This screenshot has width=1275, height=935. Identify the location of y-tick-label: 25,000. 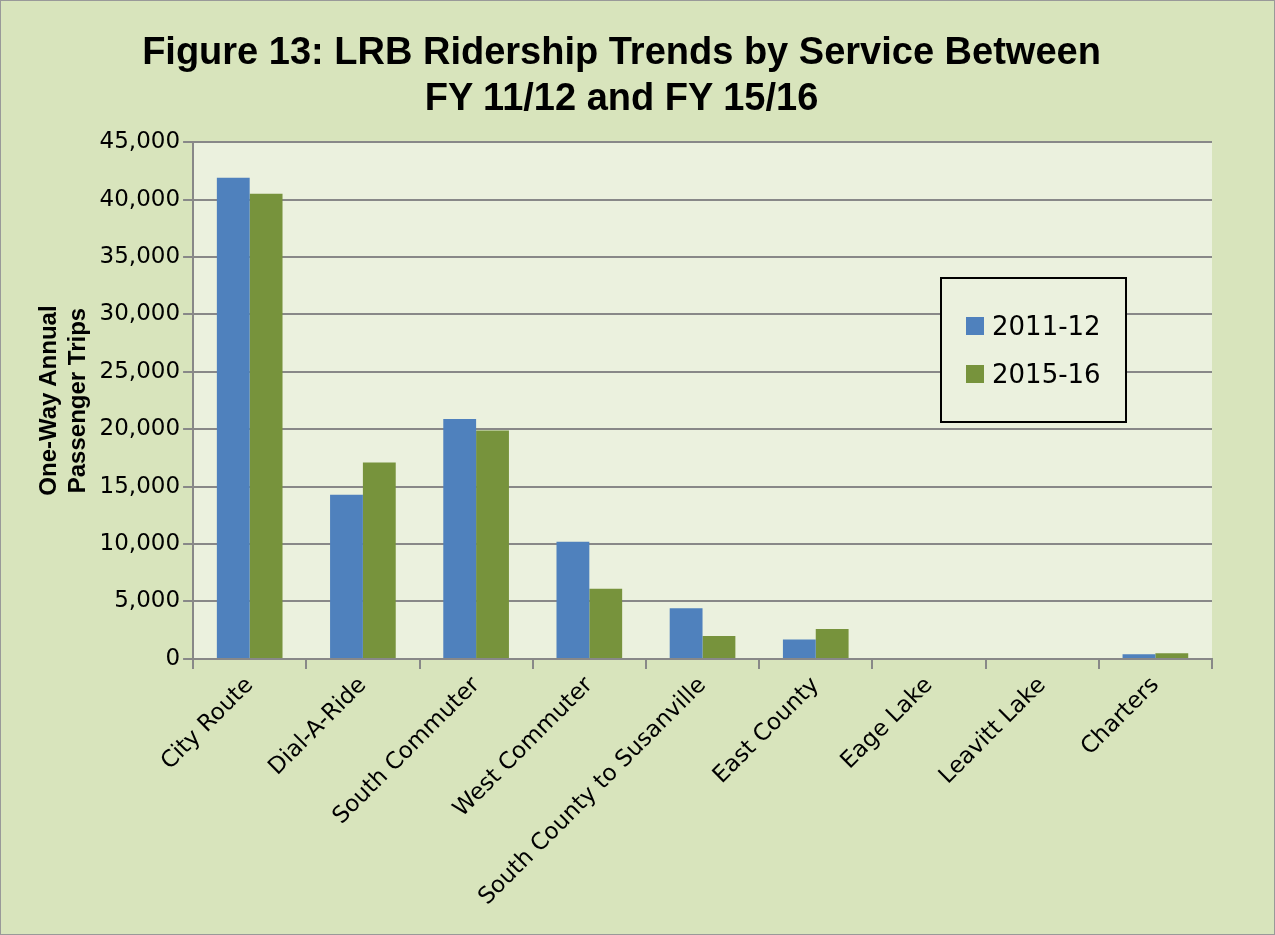
(140, 369).